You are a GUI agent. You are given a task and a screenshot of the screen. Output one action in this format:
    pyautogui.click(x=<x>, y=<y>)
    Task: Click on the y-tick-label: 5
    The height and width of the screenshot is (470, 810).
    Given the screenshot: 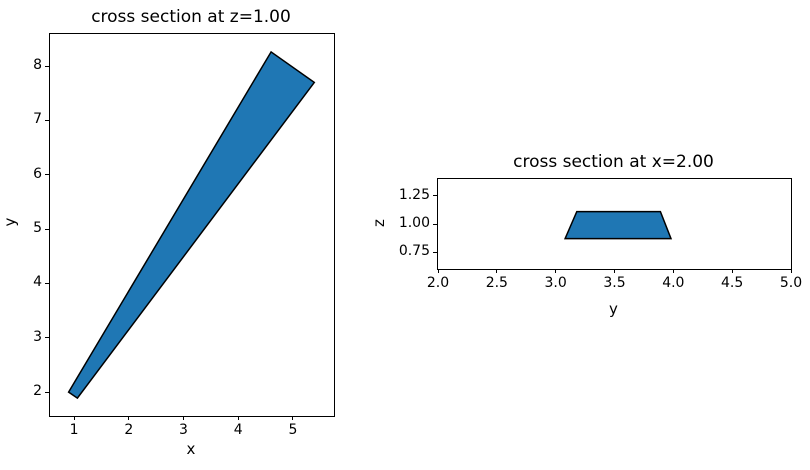 What is the action you would take?
    pyautogui.click(x=37, y=228)
    